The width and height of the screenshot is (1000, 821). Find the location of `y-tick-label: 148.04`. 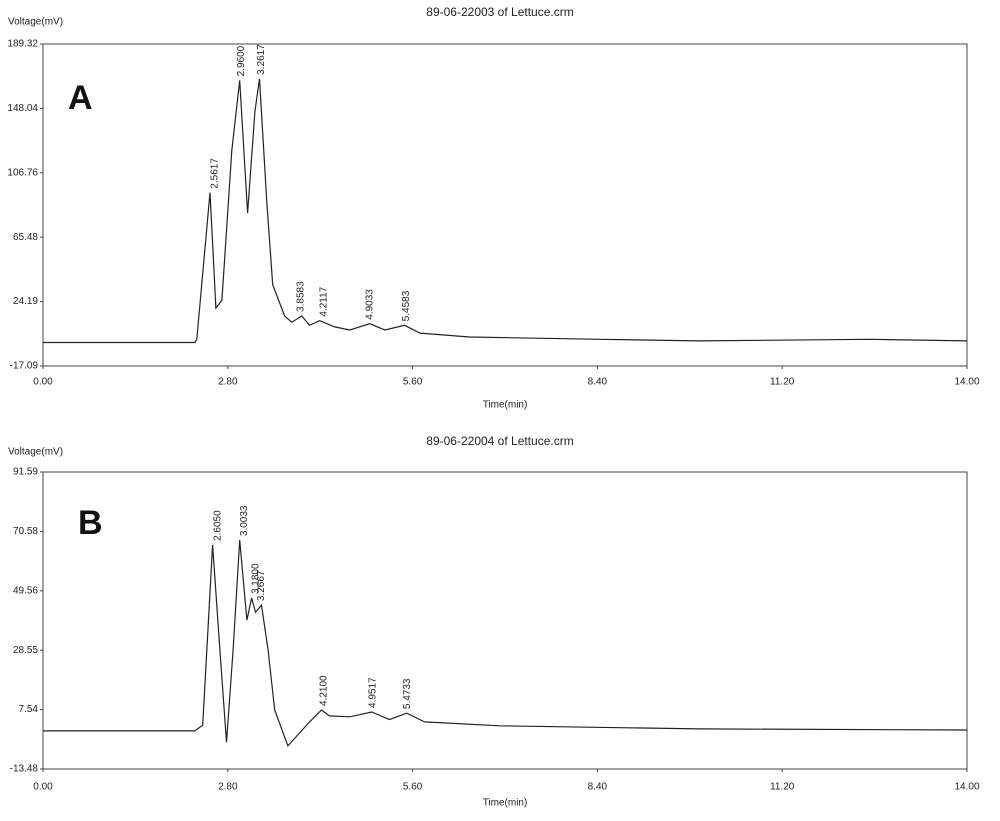

y-tick-label: 148.04 is located at coordinates (22, 108).